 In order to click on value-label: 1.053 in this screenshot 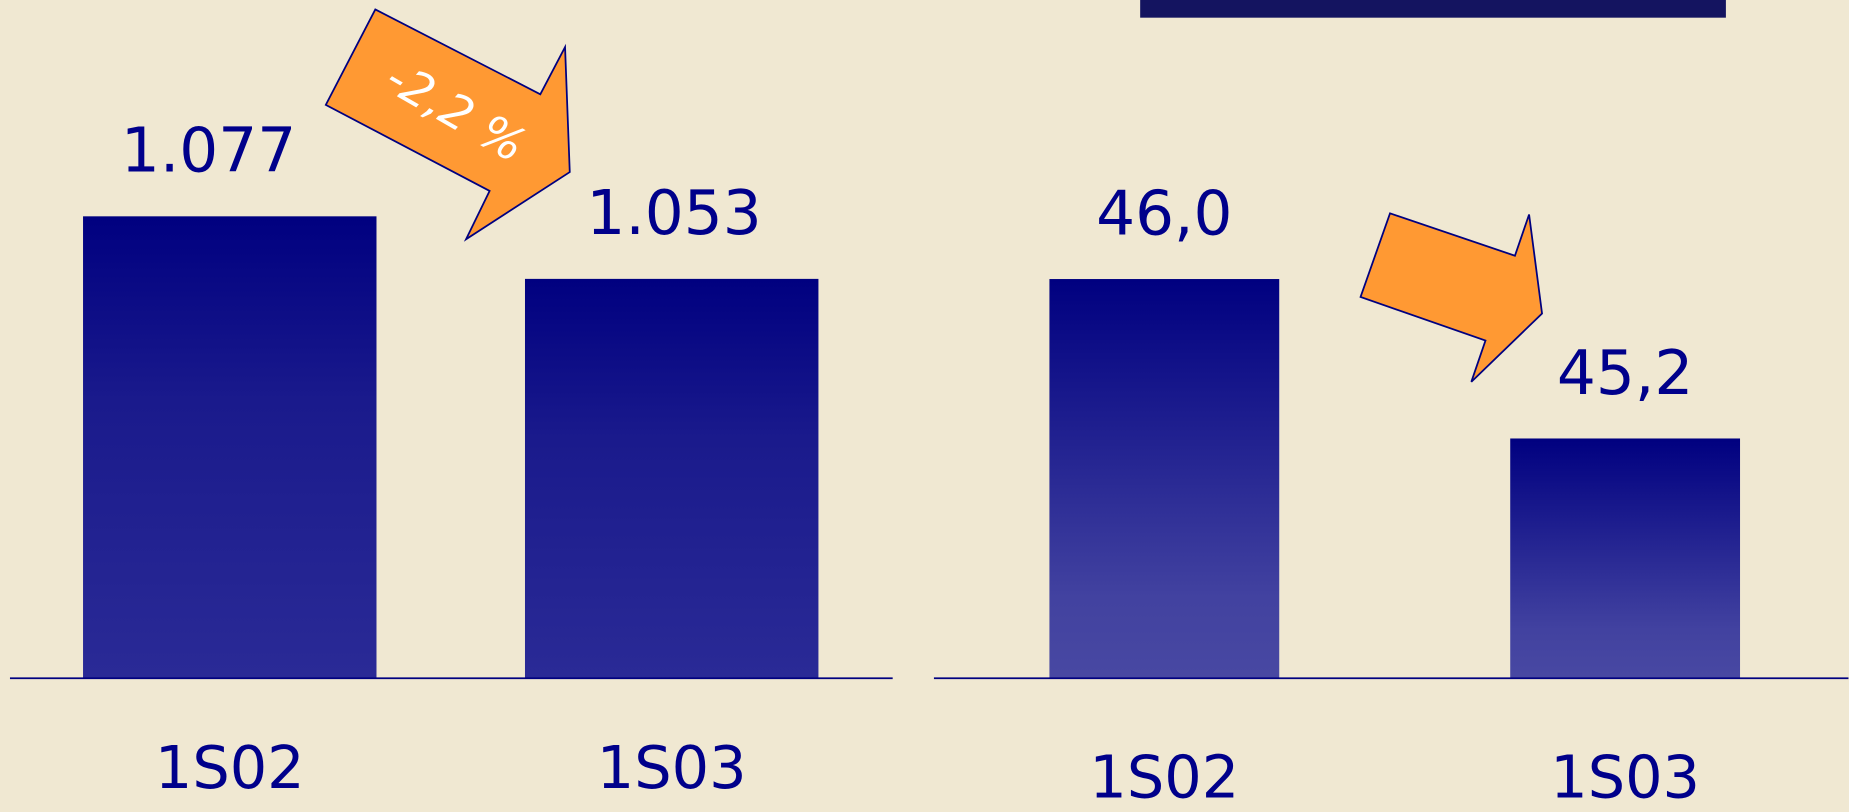, I will do `click(673, 213)`.